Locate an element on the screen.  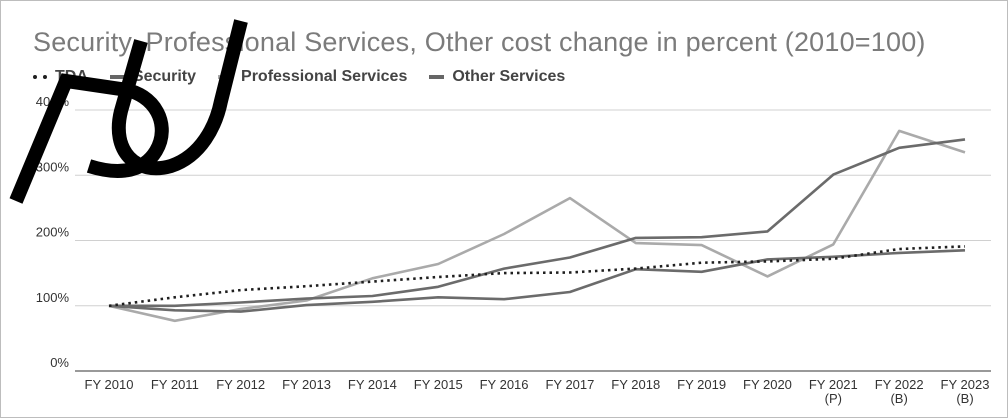
x-tick-label: FY 2011 is located at coordinates (175, 384).